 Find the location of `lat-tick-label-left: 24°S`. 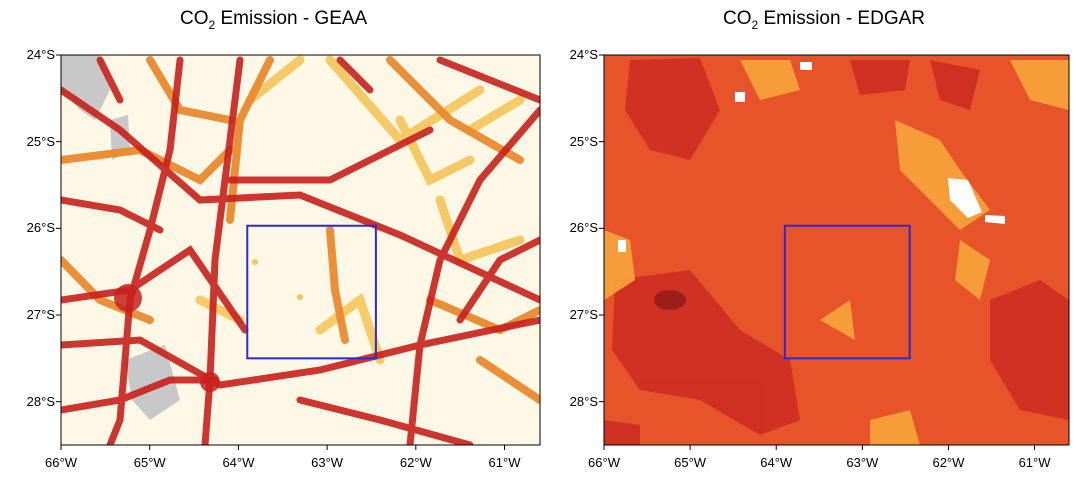

lat-tick-label-left: 24°S is located at coordinates (40, 54).